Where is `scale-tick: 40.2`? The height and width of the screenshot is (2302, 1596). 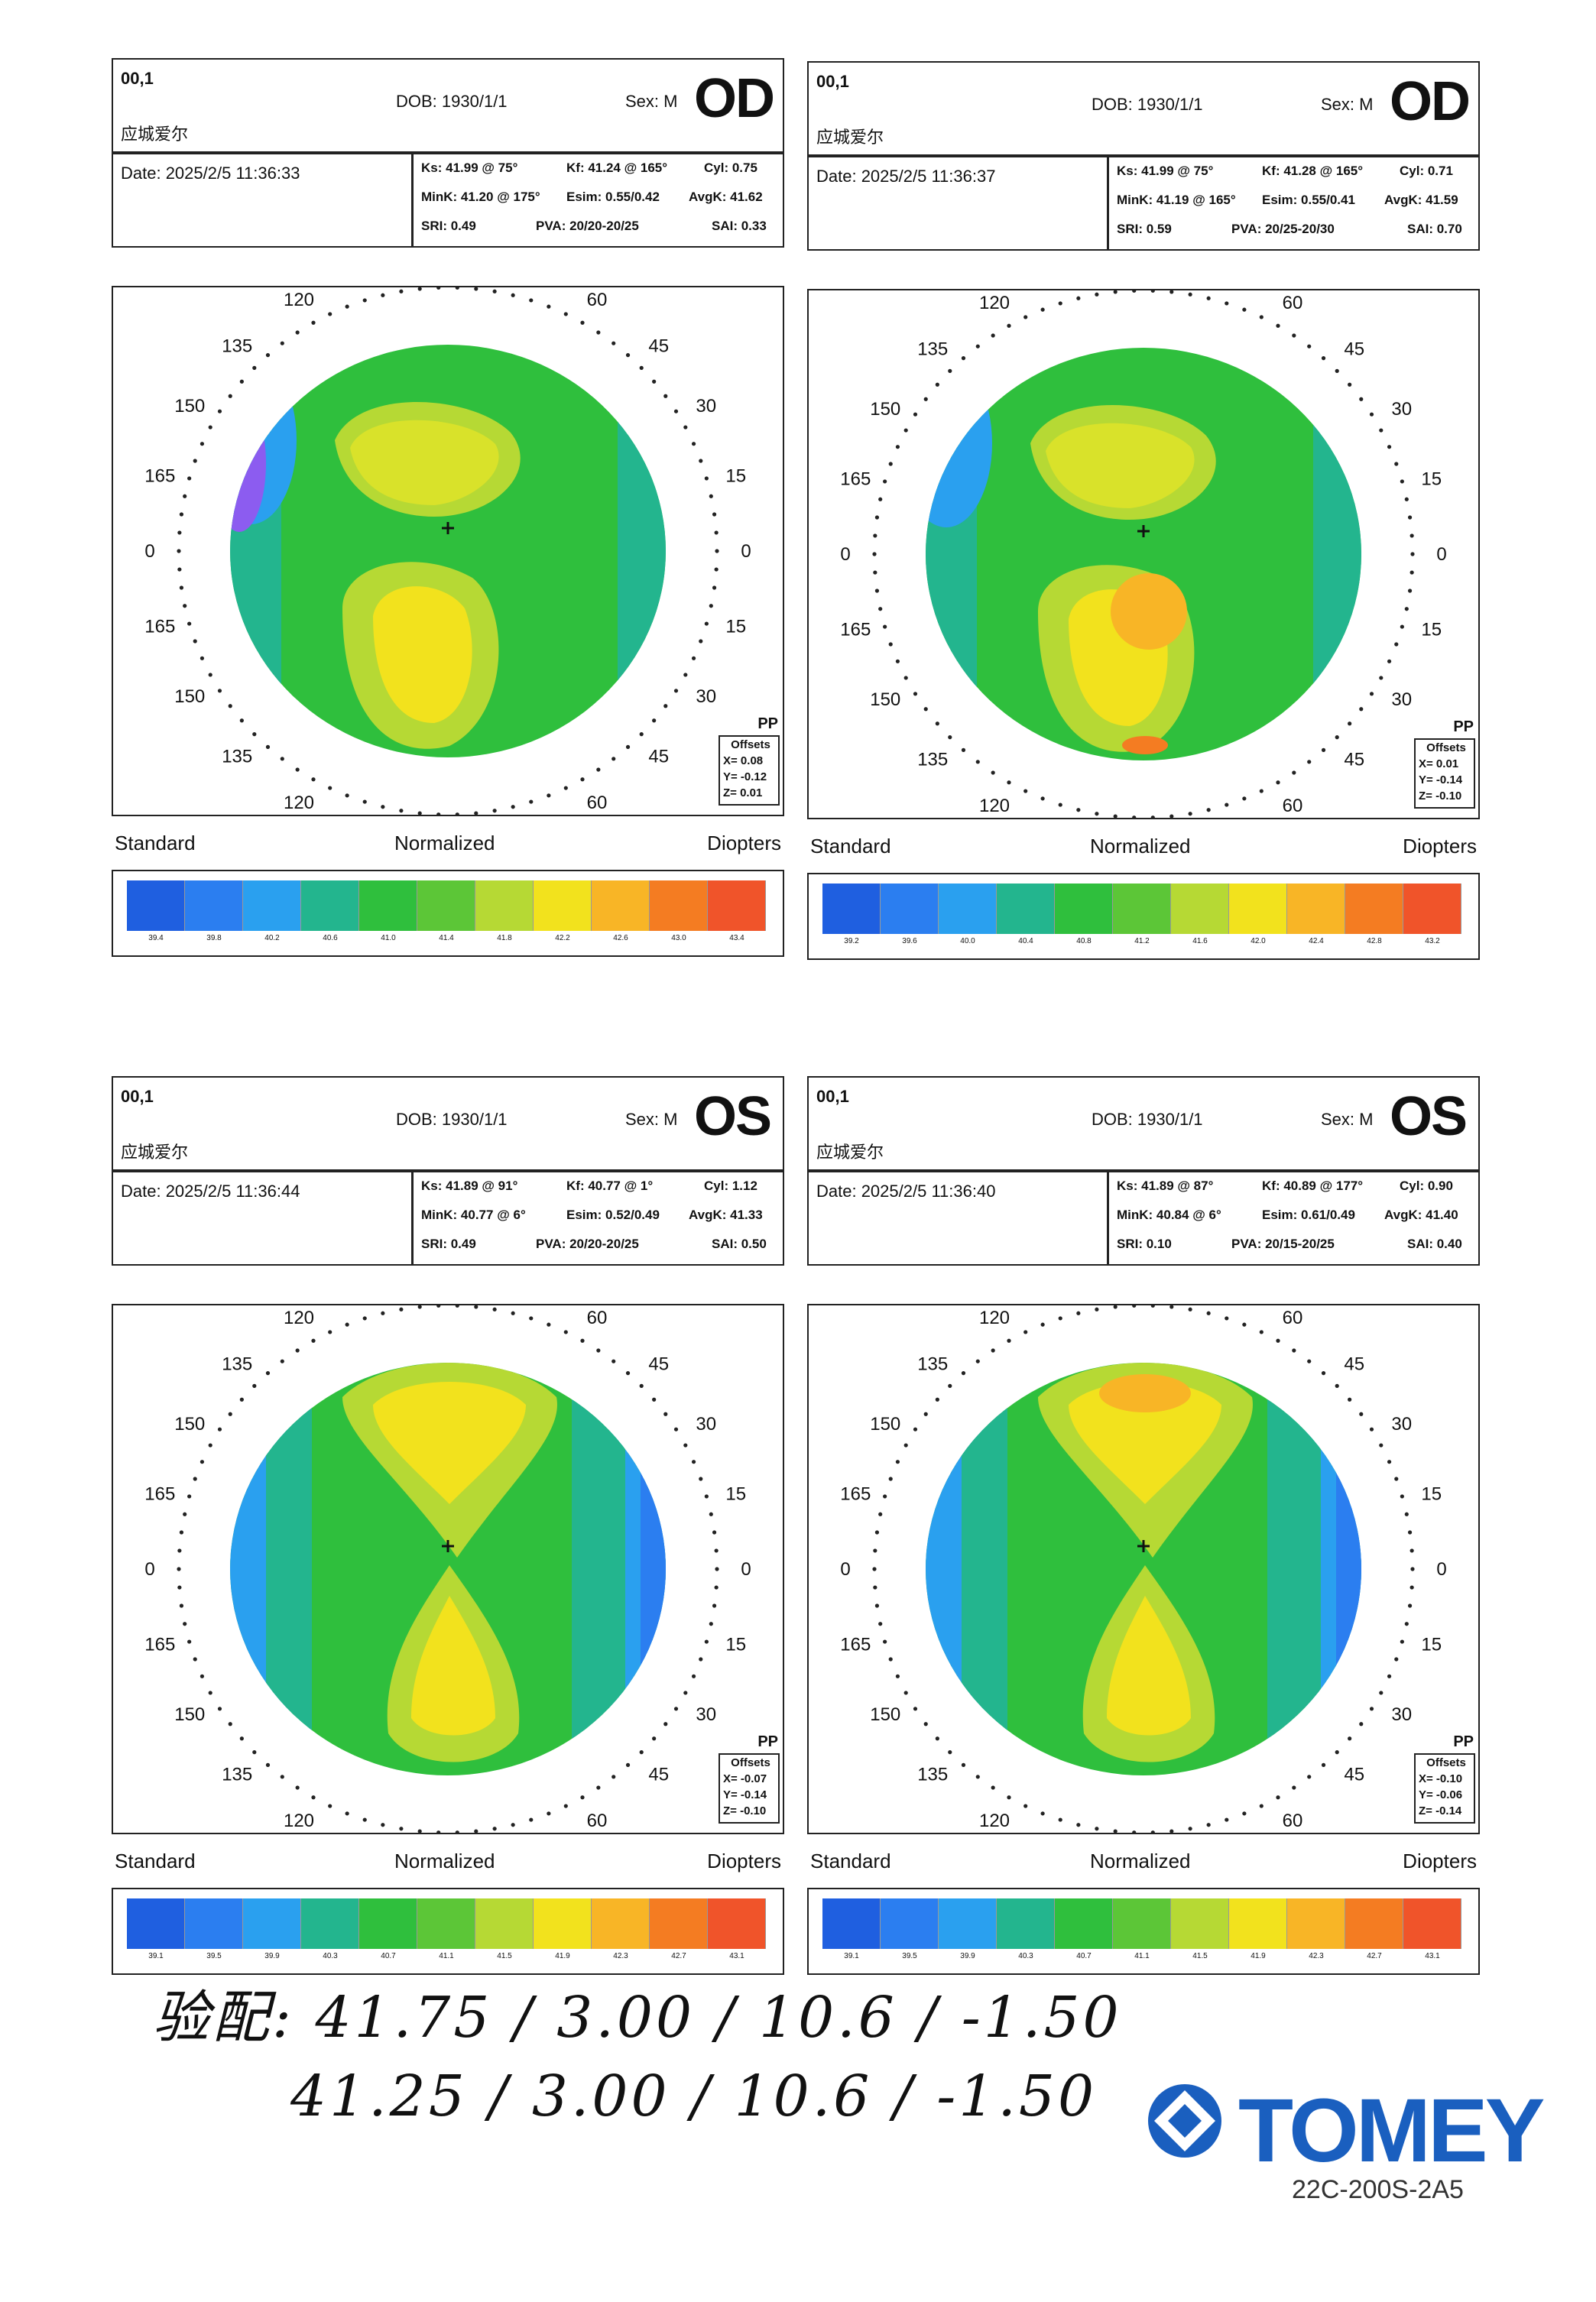 scale-tick: 40.2 is located at coordinates (272, 938).